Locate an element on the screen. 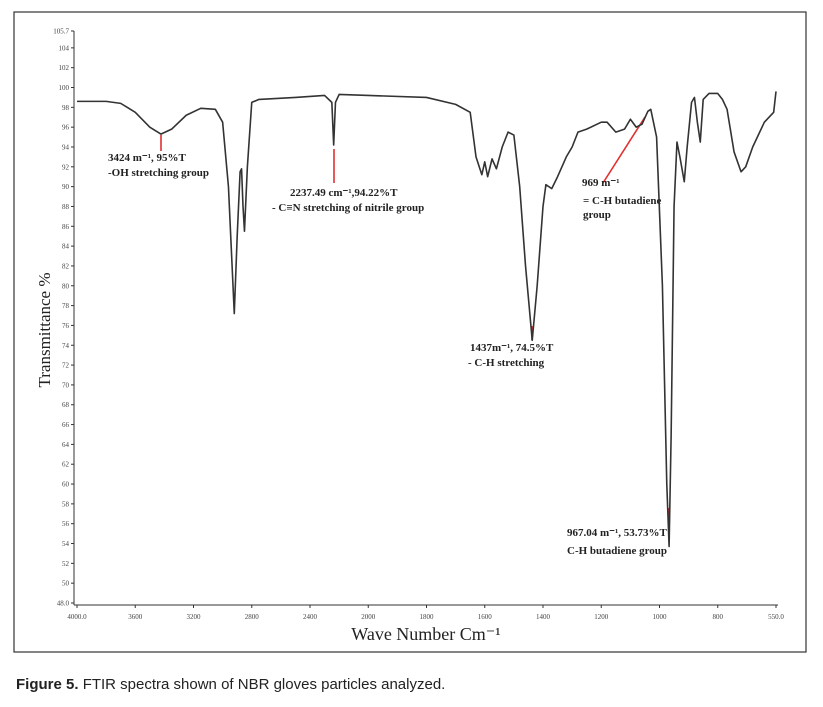 This screenshot has height=707, width=823. x-tick-label: 1800 is located at coordinates (427, 617).